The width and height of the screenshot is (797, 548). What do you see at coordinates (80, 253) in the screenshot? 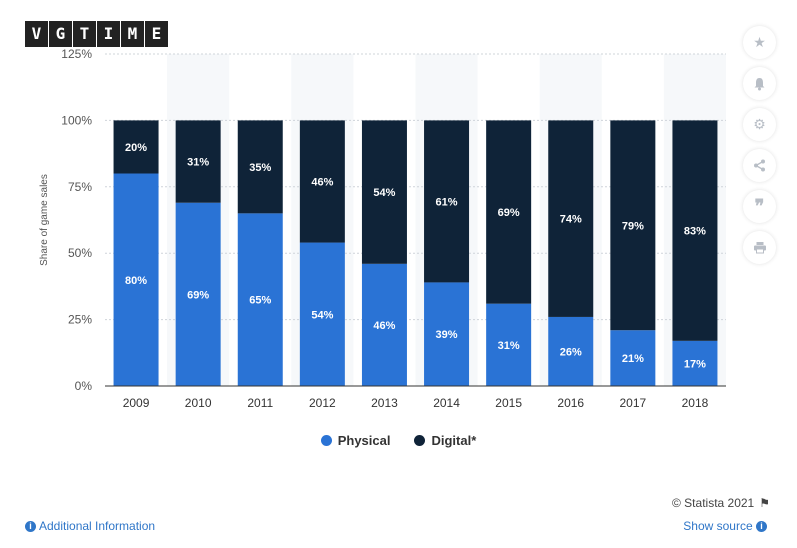
I see `y-tick-label: 50%` at bounding box center [80, 253].